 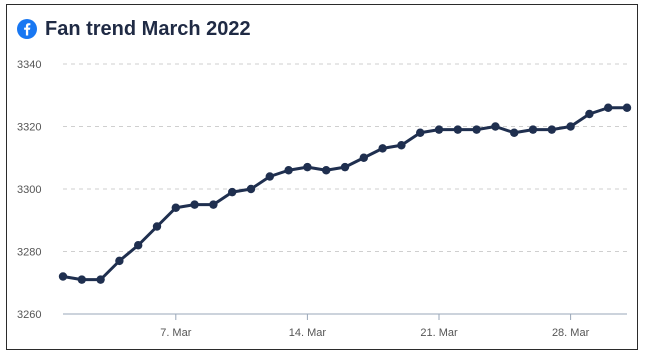 What do you see at coordinates (308, 333) in the screenshot?
I see `x-tick-label: 14. Mar` at bounding box center [308, 333].